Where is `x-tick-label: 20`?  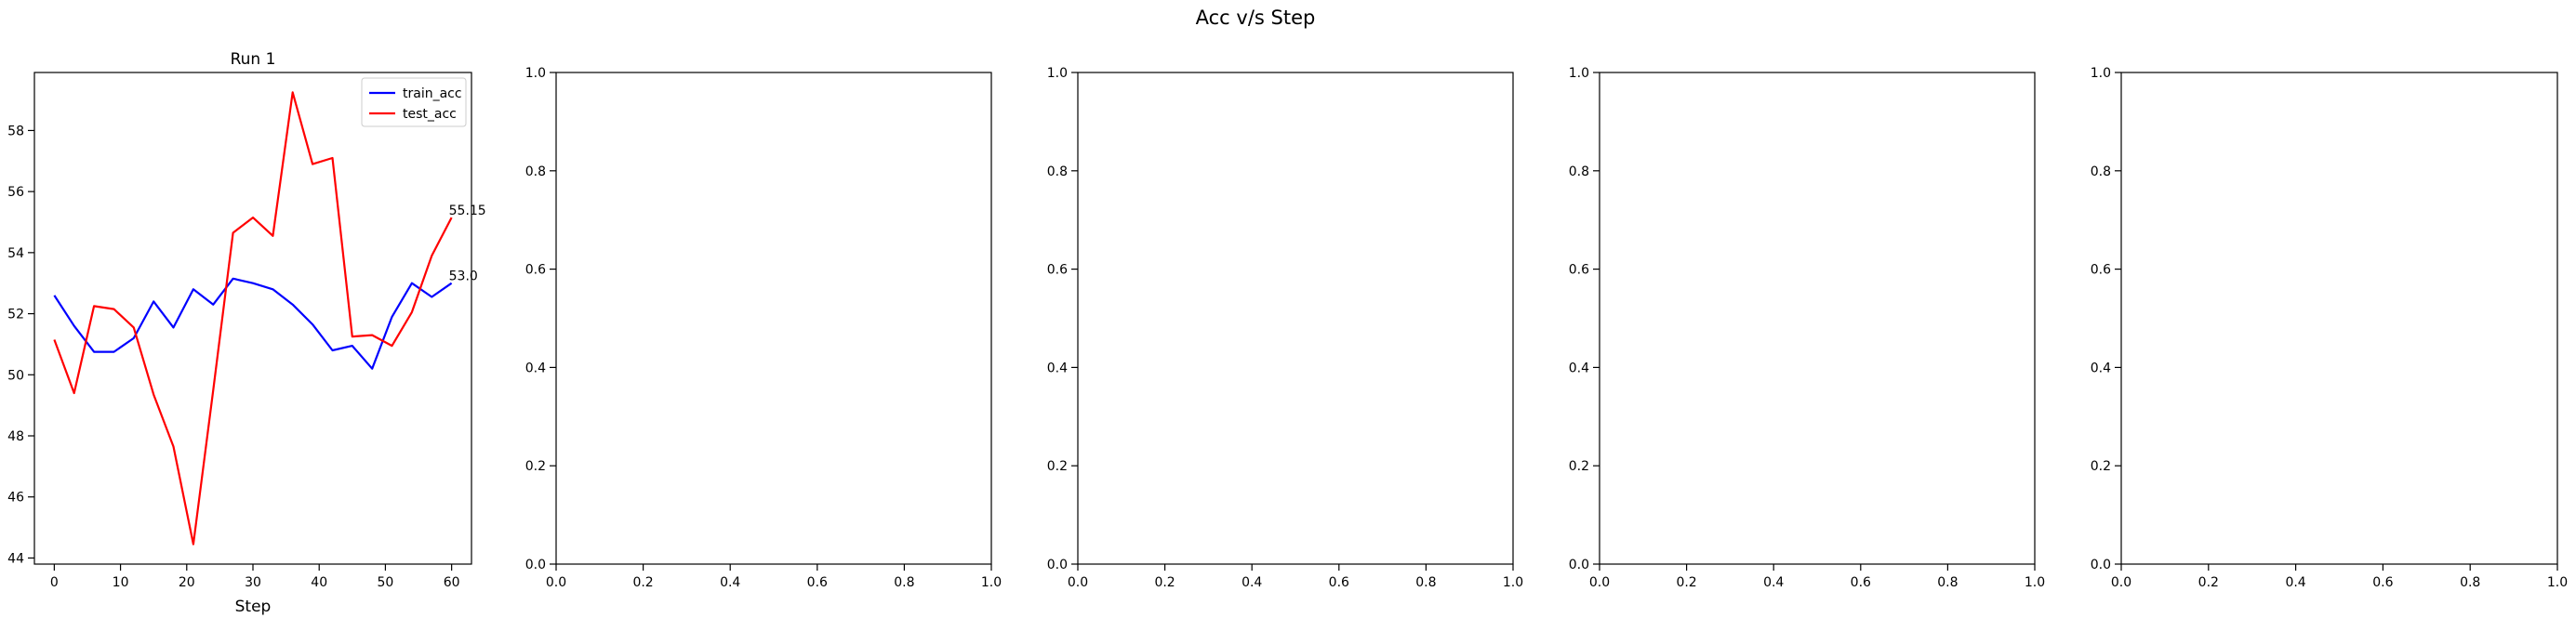
x-tick-label: 20 is located at coordinates (187, 582).